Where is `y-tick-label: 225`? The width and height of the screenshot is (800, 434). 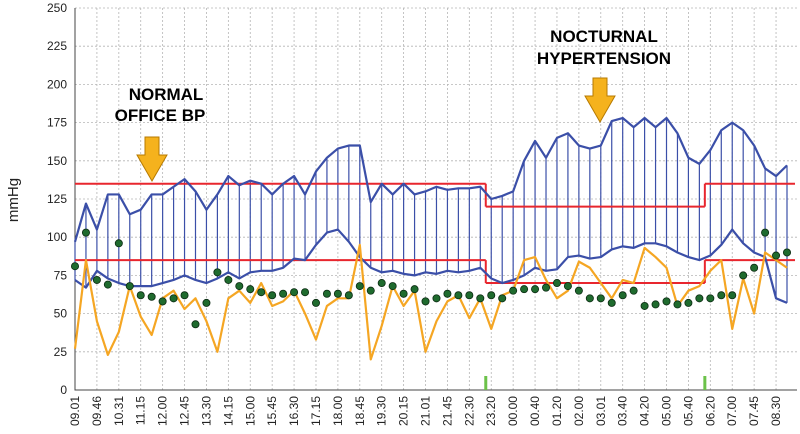 y-tick-label: 225 is located at coordinates (57, 46).